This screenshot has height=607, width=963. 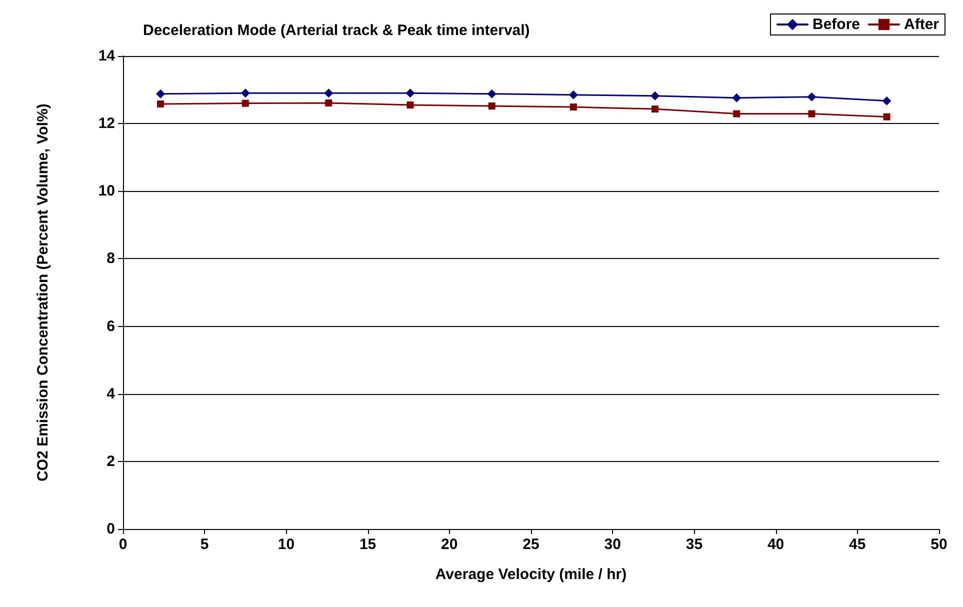 I want to click on legend-label: Before, so click(x=836, y=24).